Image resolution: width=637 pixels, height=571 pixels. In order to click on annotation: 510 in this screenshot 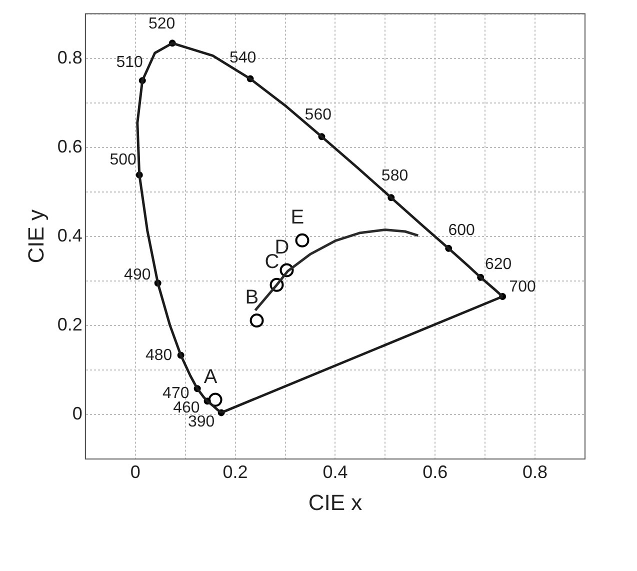, I will do `click(130, 63)`.